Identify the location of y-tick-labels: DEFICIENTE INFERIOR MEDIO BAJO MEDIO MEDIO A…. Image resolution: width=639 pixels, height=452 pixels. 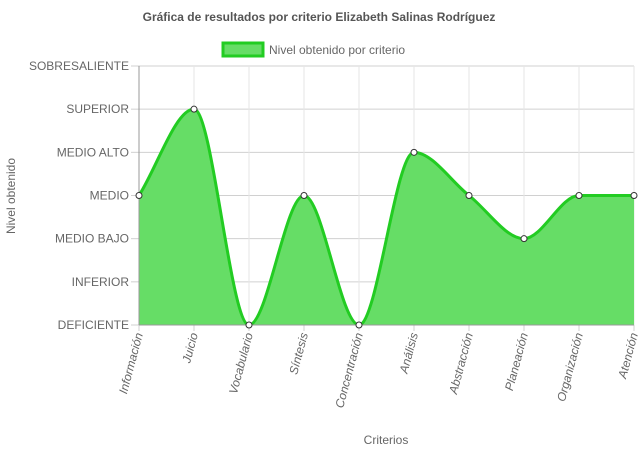
(79, 195).